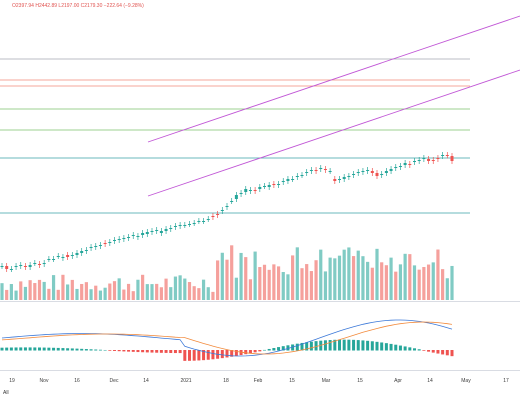 The height and width of the screenshot is (400, 520). What do you see at coordinates (227, 272) in the screenshot?
I see `volume-bars` at bounding box center [227, 272].